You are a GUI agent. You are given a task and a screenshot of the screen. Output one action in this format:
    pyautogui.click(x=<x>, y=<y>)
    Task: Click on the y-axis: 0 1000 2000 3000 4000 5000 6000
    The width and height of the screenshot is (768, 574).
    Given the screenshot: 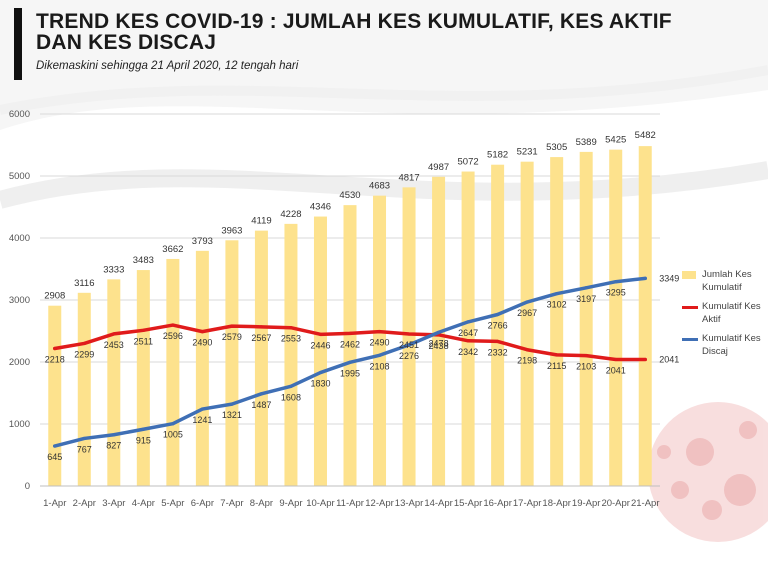 What is the action you would take?
    pyautogui.click(x=19, y=300)
    